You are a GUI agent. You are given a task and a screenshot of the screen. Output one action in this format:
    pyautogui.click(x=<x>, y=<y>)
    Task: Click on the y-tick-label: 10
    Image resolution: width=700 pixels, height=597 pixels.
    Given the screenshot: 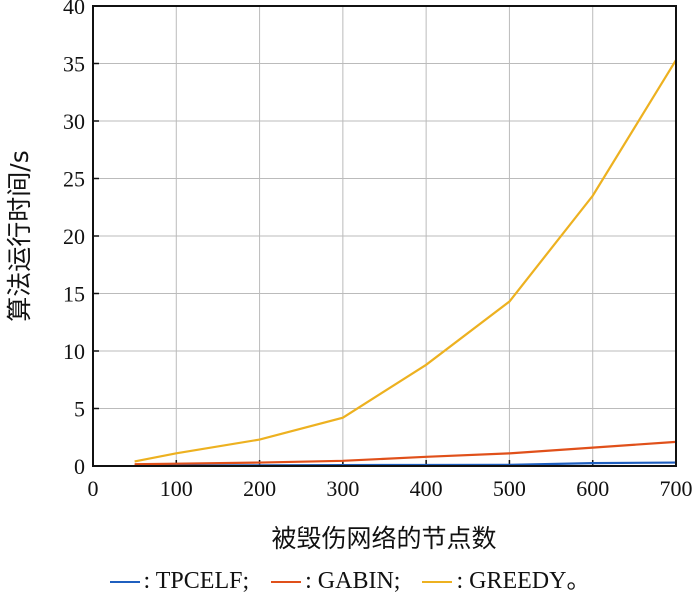 What is the action you would take?
    pyautogui.click(x=74, y=351)
    